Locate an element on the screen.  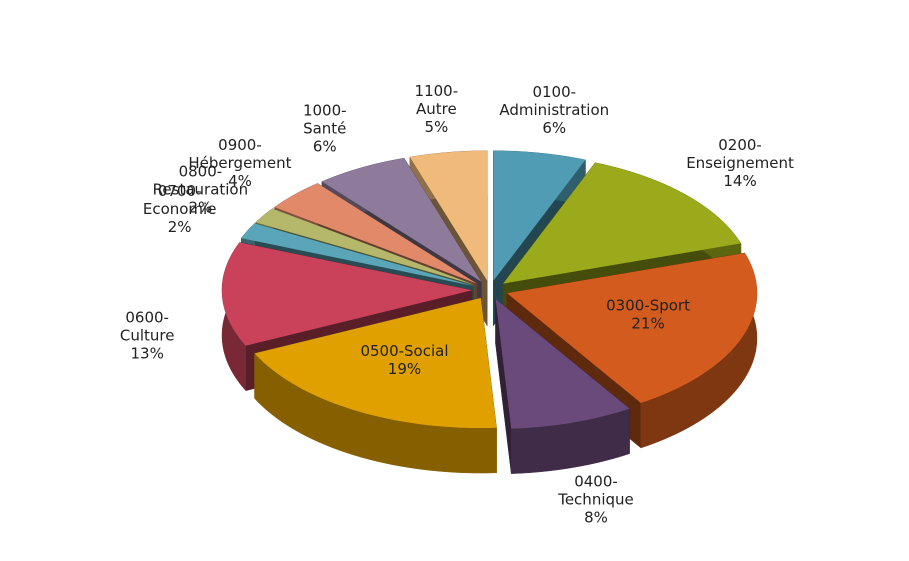
category-label: 0500-Social is located at coordinates (404, 351).